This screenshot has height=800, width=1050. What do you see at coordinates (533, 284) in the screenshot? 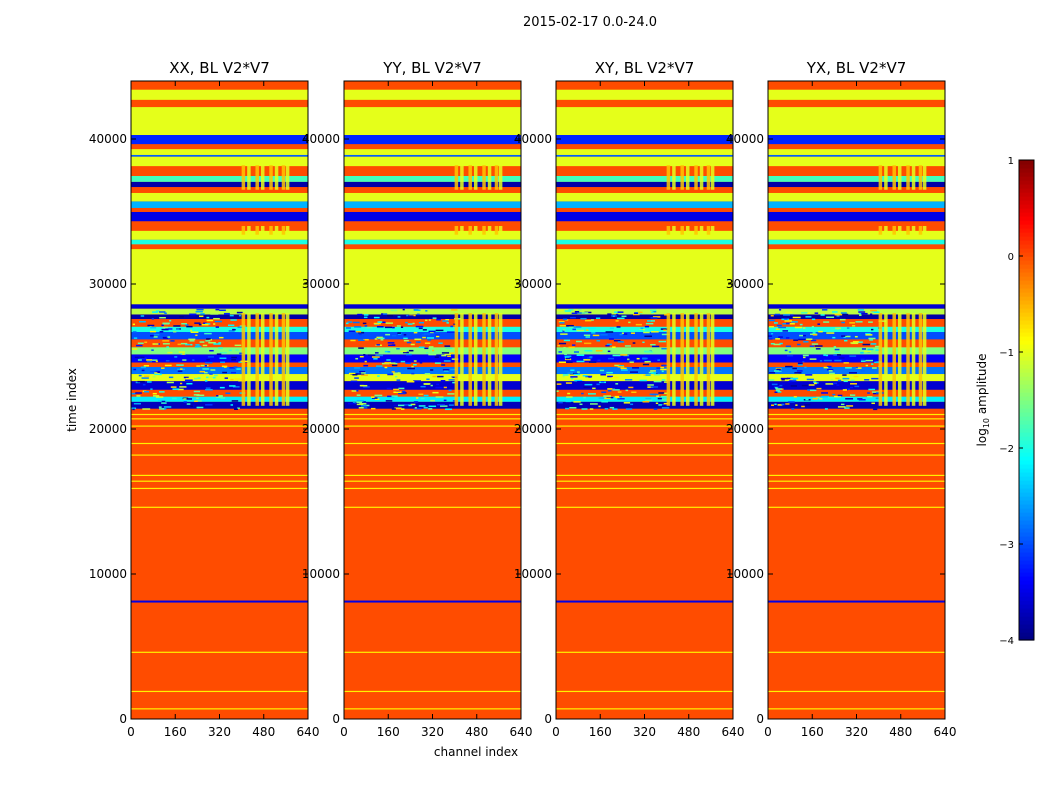
I see `y-tick-label: 30000` at bounding box center [533, 284].